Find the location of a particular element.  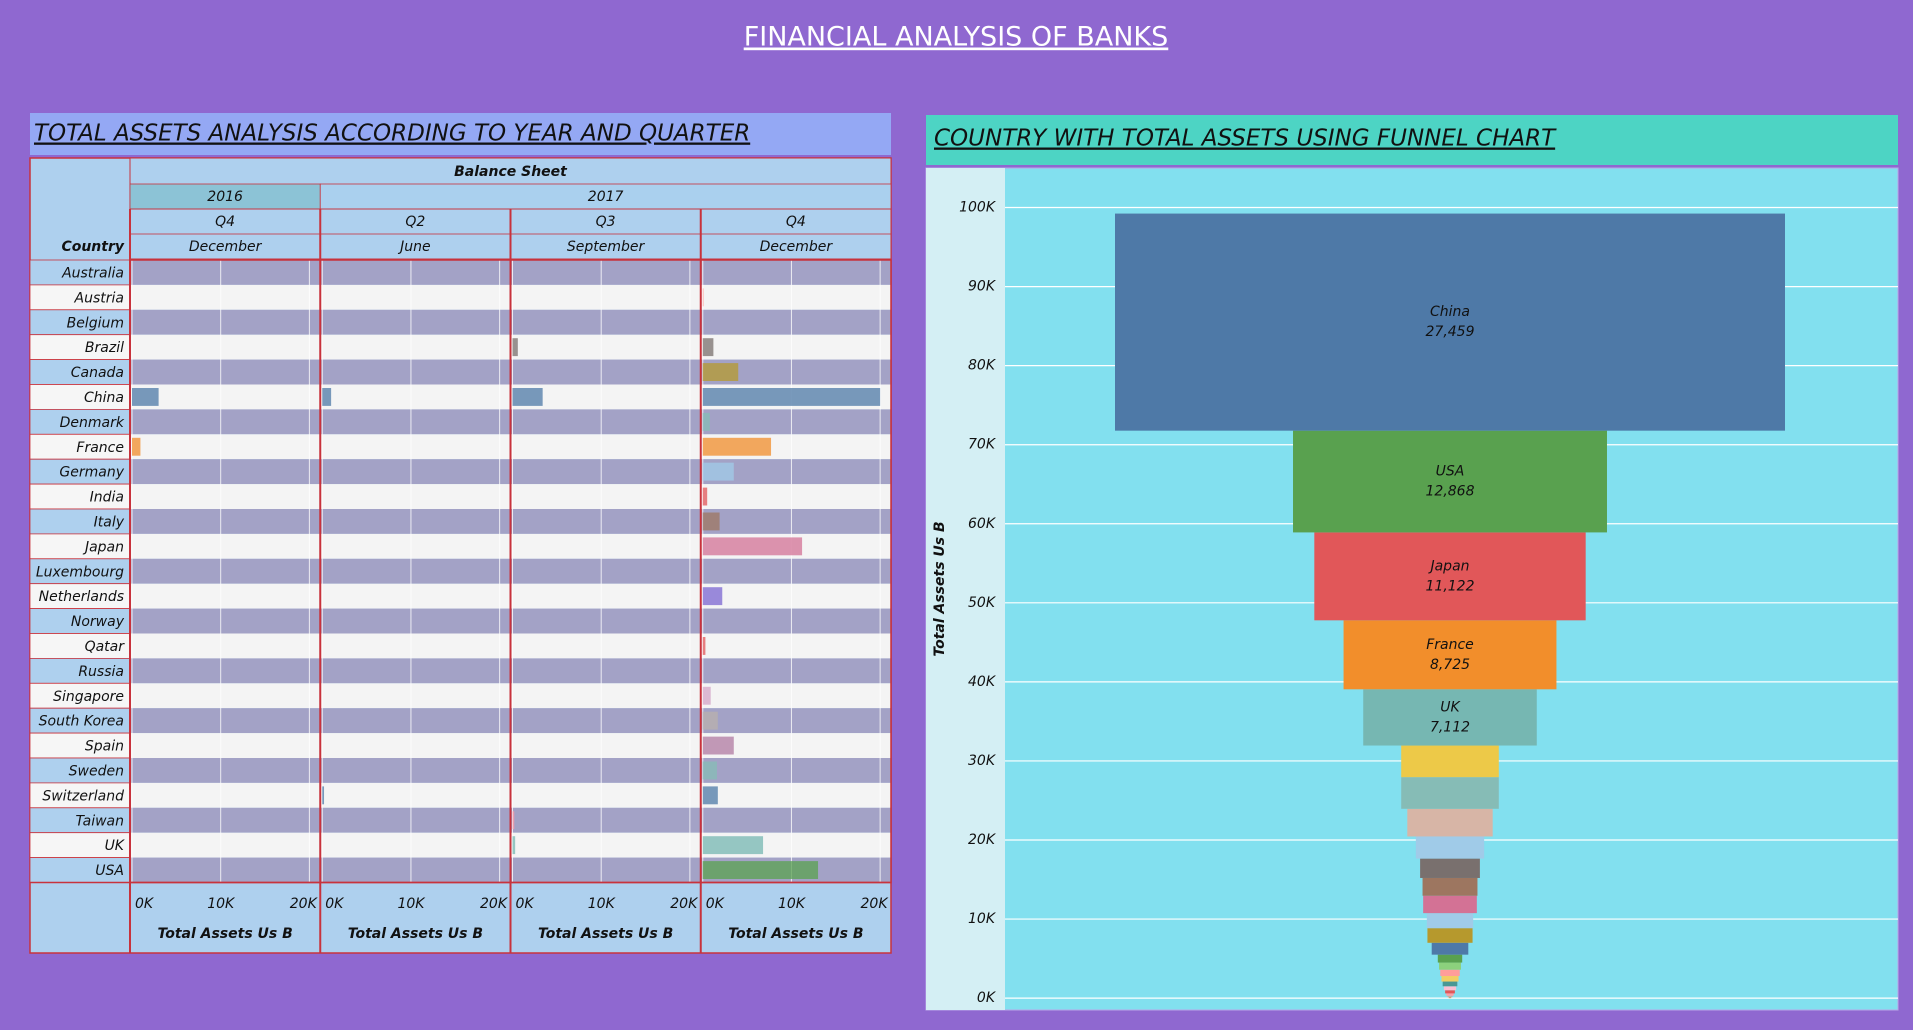

month-label: December is located at coordinates (226, 247).